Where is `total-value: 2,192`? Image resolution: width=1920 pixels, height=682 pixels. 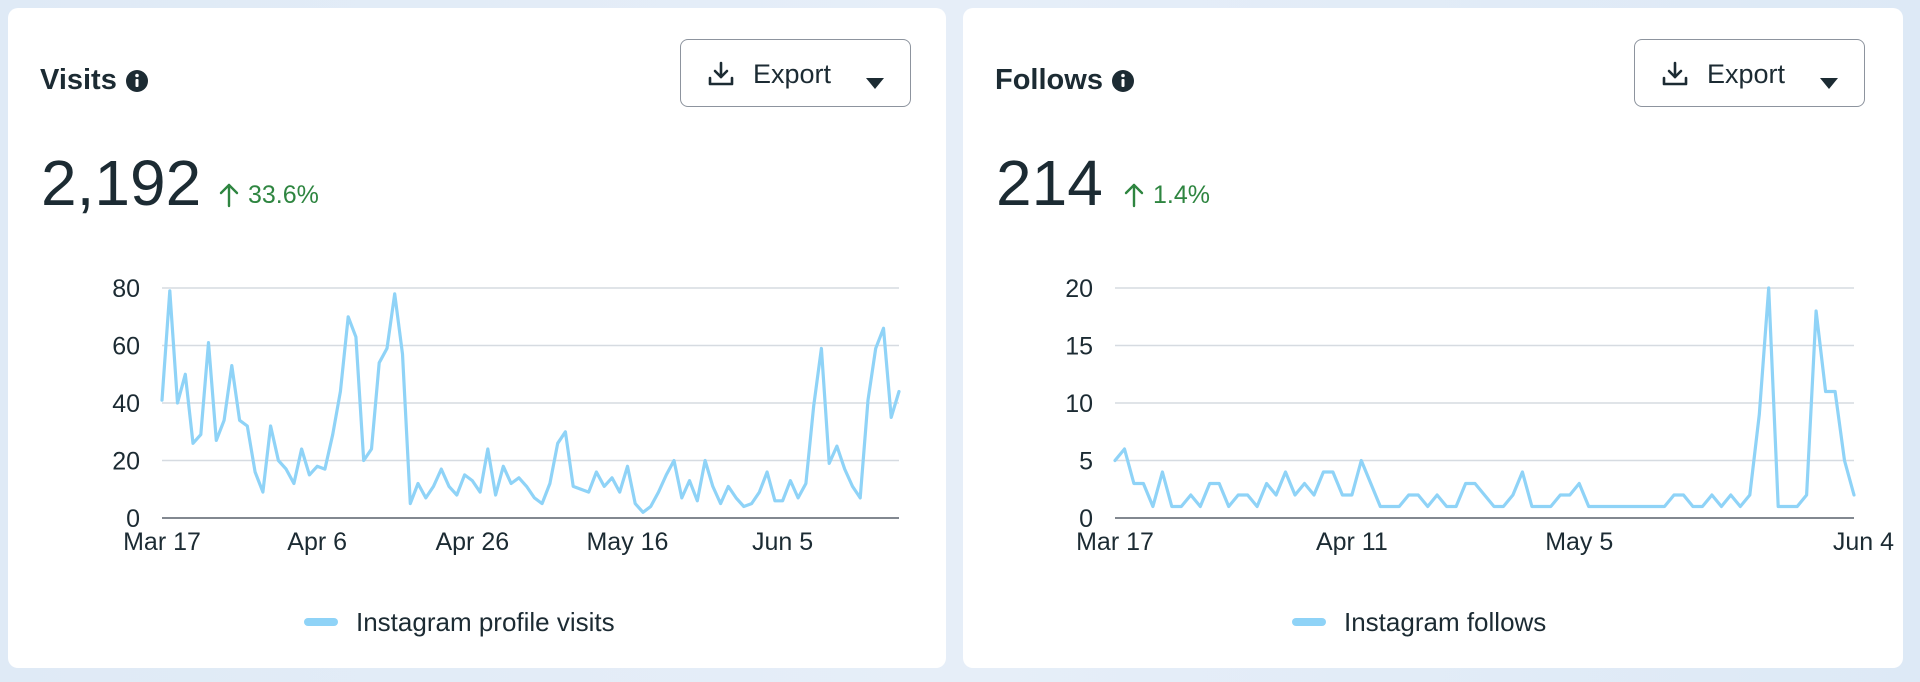 total-value: 2,192 is located at coordinates (121, 183).